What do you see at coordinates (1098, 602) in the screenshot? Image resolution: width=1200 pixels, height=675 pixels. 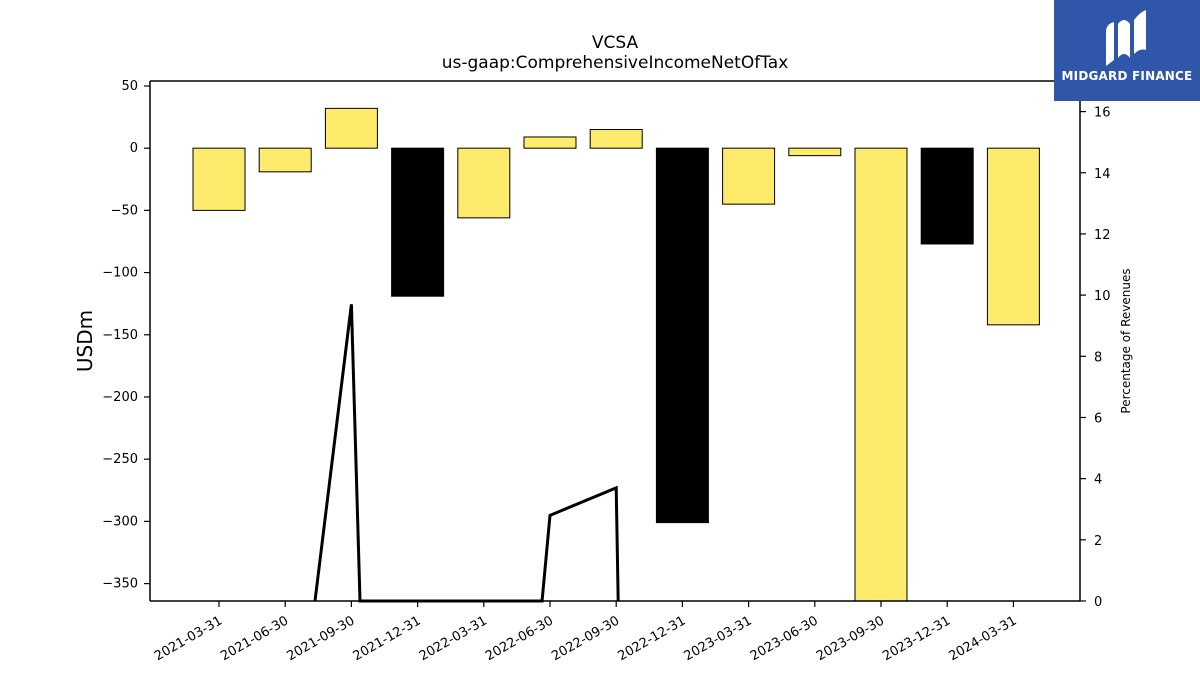 I see `y2-tick-label: 0` at bounding box center [1098, 602].